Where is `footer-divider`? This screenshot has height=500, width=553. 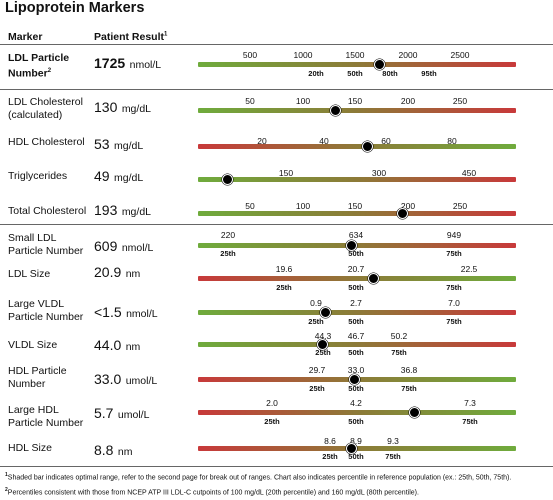
footer-divider is located at coordinates (276, 466).